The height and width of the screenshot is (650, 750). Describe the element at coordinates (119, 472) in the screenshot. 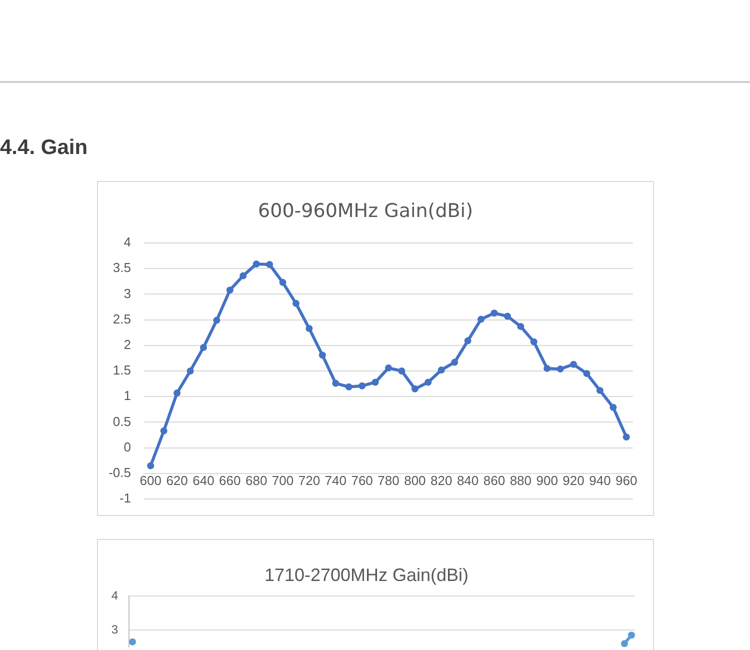

I see `y-tick-label: -0.5` at that location.